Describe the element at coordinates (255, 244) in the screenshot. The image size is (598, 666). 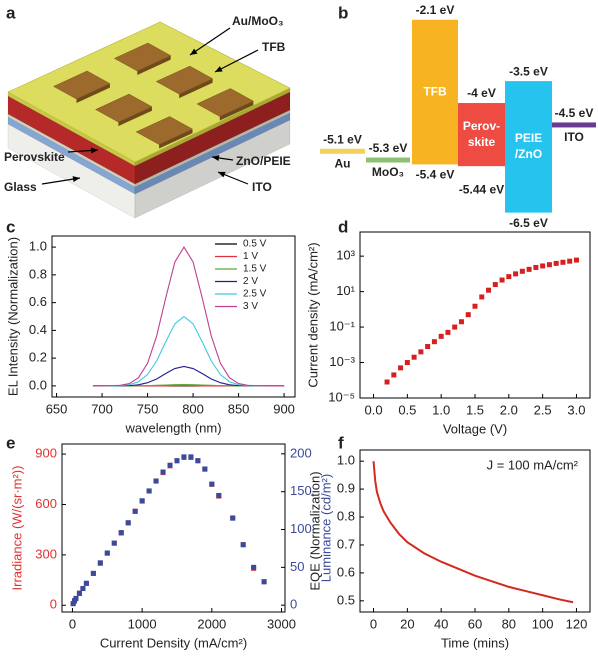
I see `legend-label: 0.5 V` at that location.